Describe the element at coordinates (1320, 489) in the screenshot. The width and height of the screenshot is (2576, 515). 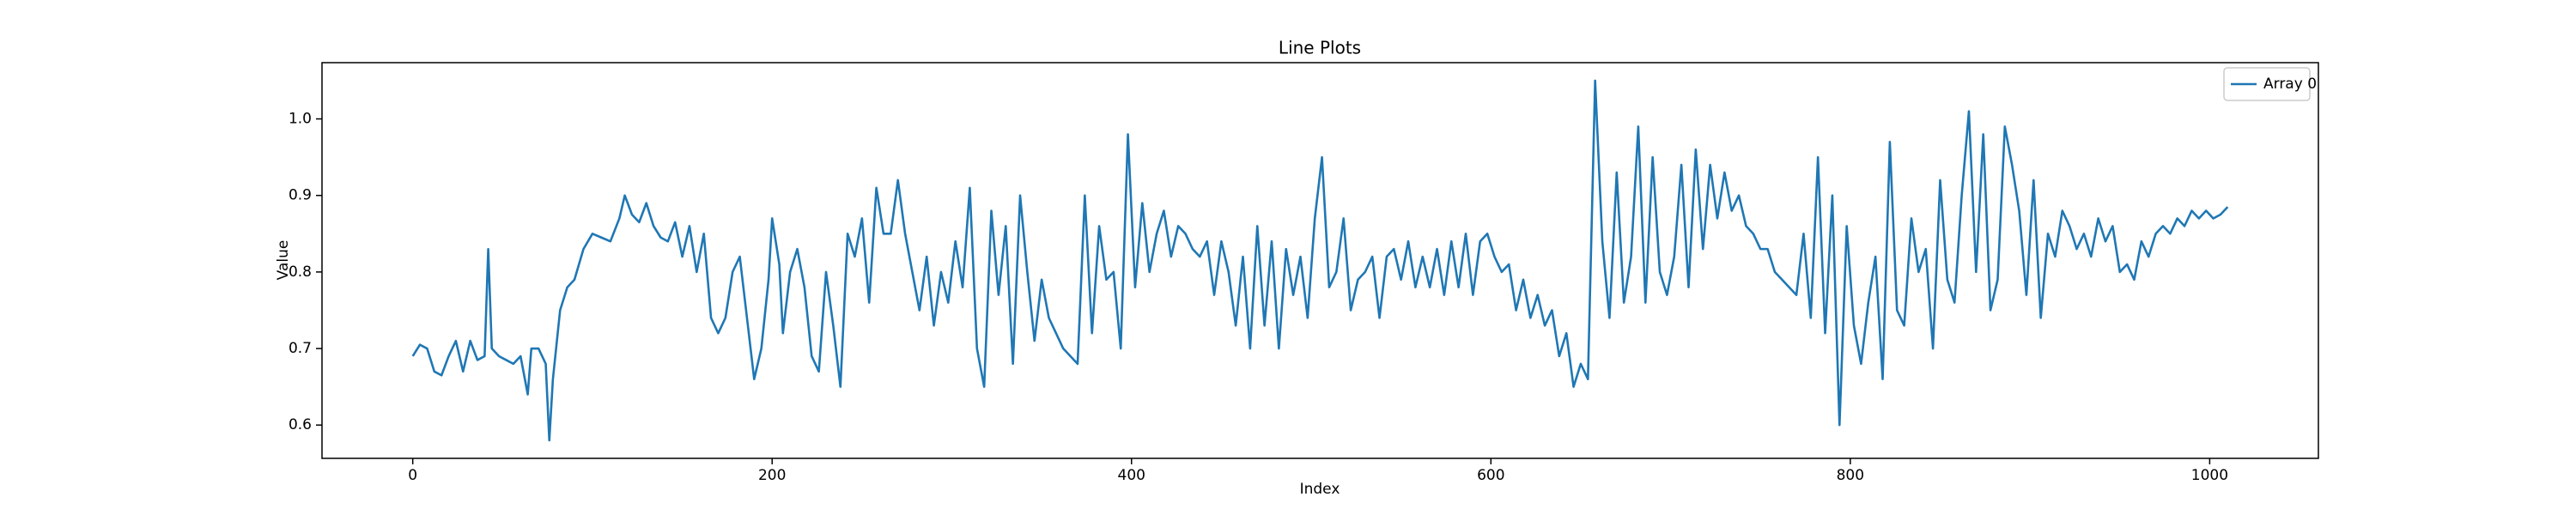
I see `x-axis-label: Index` at that location.